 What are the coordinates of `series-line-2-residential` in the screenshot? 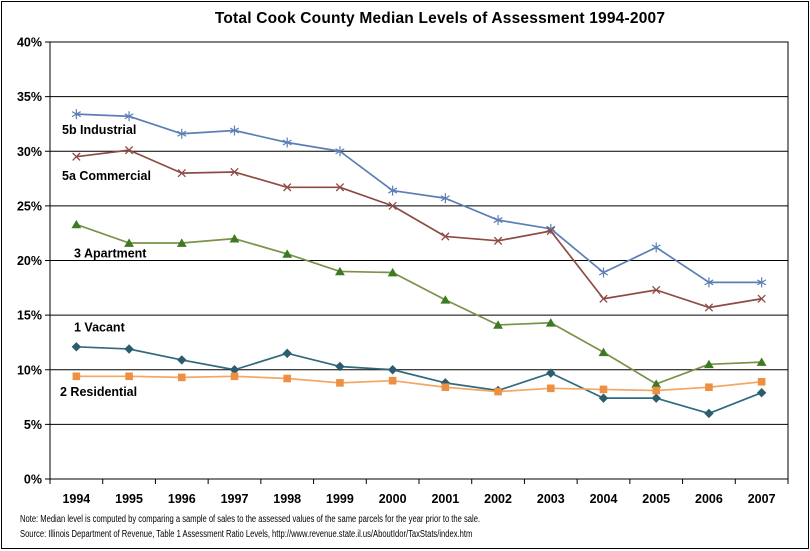 It's located at (419, 384).